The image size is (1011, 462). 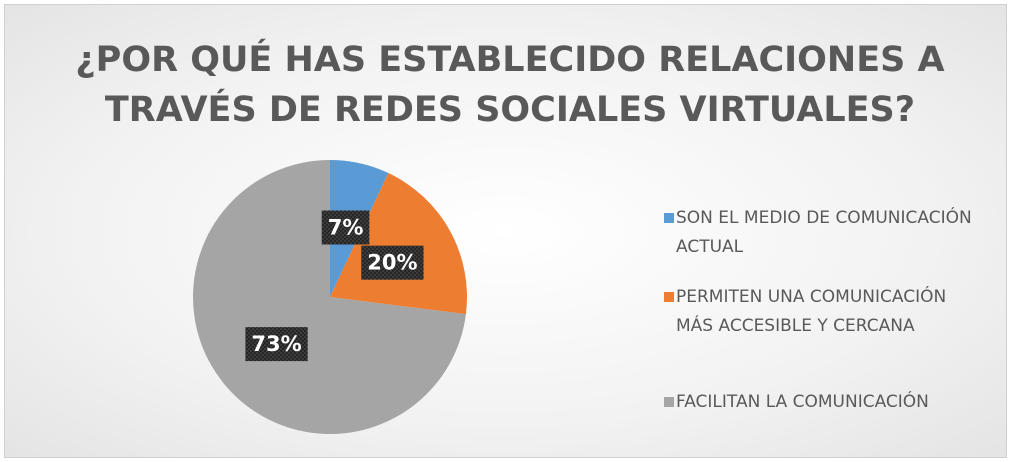 I want to click on data-label: 73%, so click(x=276, y=344).